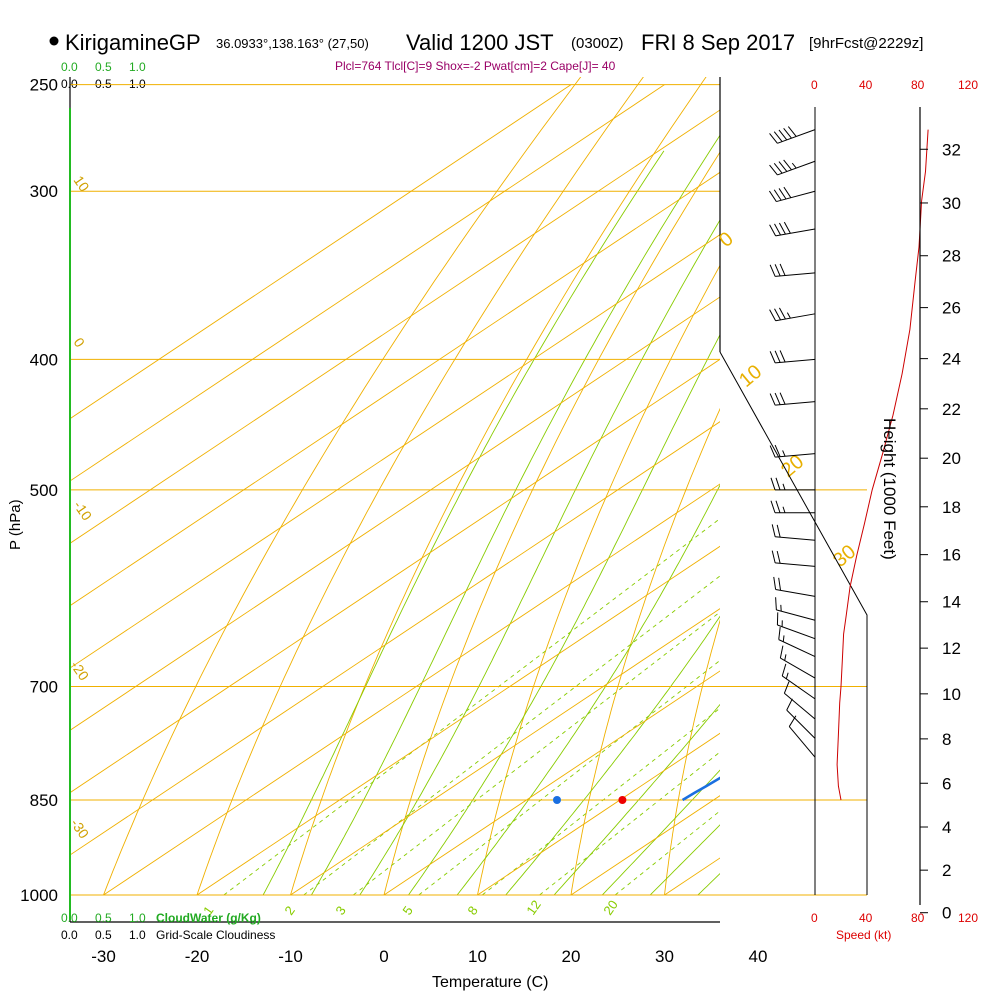 This screenshot has height=1000, width=1000. I want to click on height-tick-label: 30, so click(951, 203).